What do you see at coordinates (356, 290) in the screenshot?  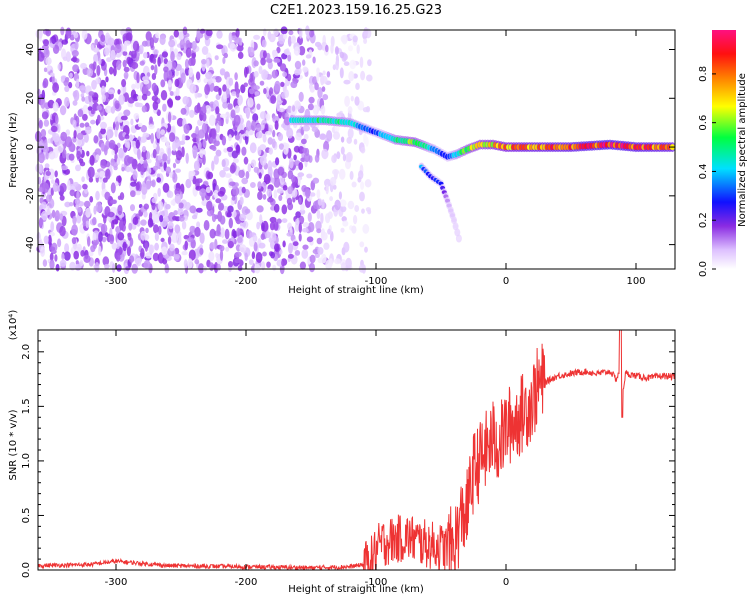 I see `spectrogram-xlabel: Height of straight line (km)` at bounding box center [356, 290].